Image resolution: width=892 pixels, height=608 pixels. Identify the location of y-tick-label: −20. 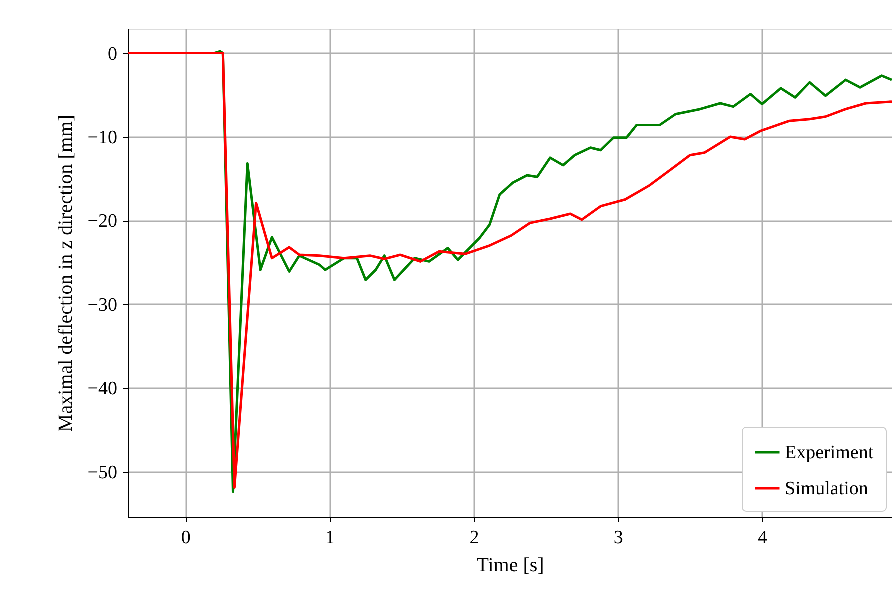
(103, 221).